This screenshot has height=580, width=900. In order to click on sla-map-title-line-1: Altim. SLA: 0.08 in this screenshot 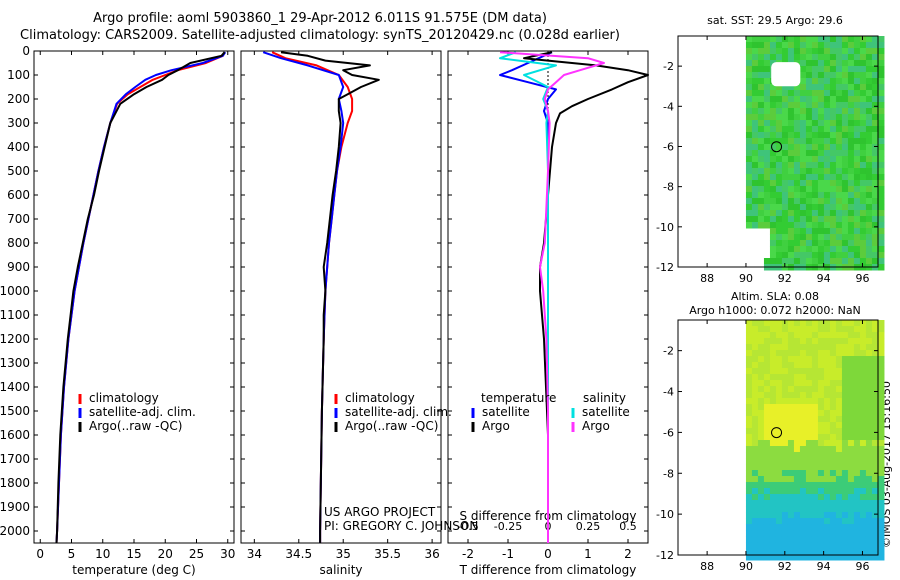, I will do `click(775, 296)`.